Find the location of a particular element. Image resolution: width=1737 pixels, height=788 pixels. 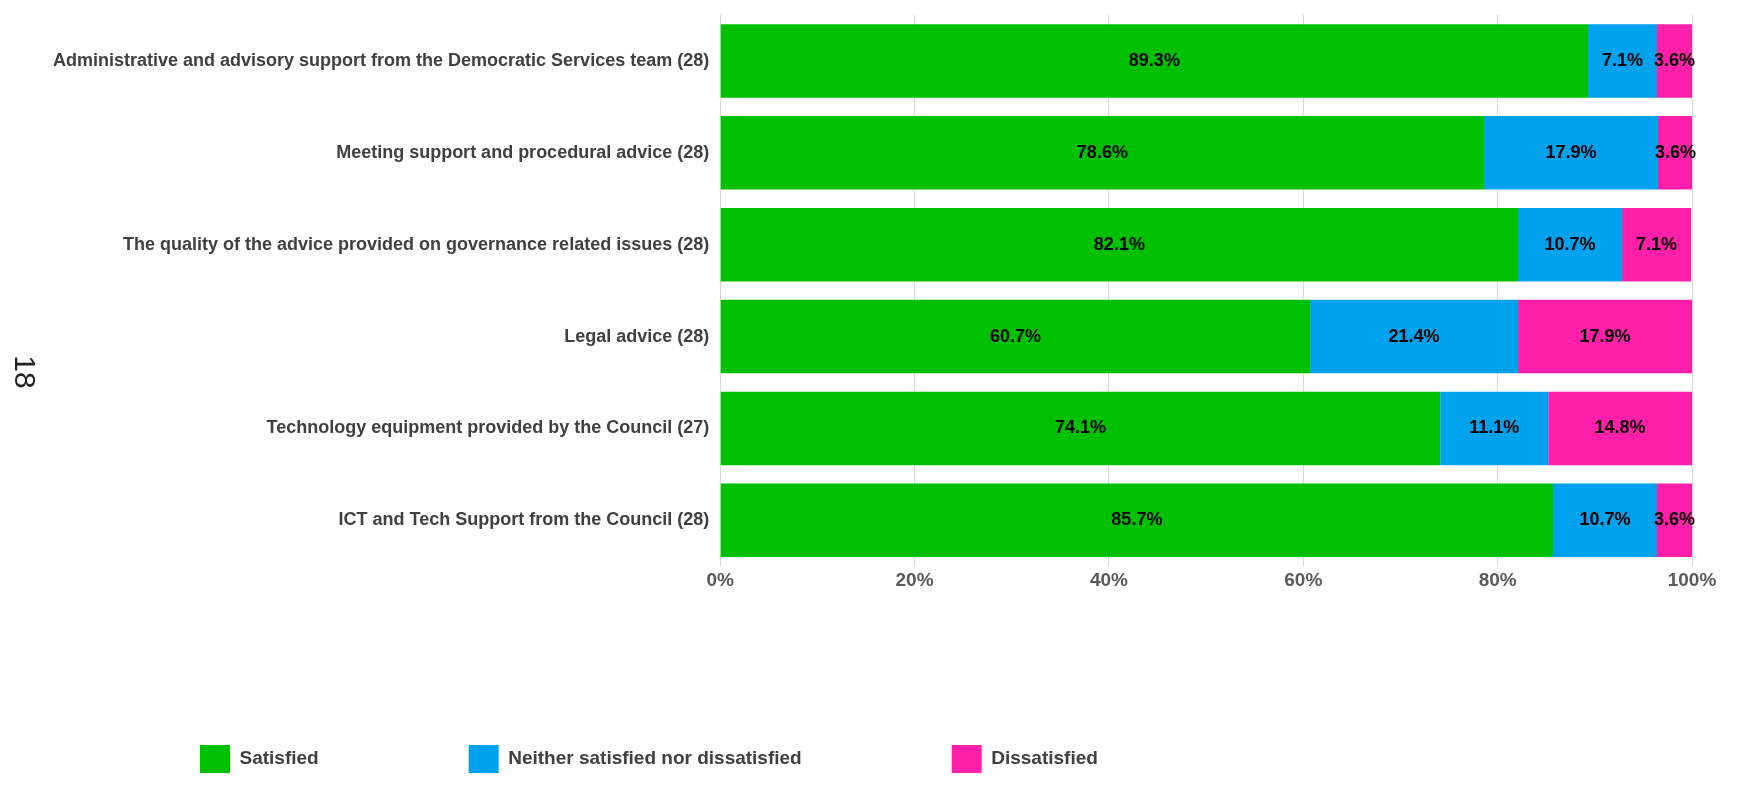

text: 18 is located at coordinates (24, 372).